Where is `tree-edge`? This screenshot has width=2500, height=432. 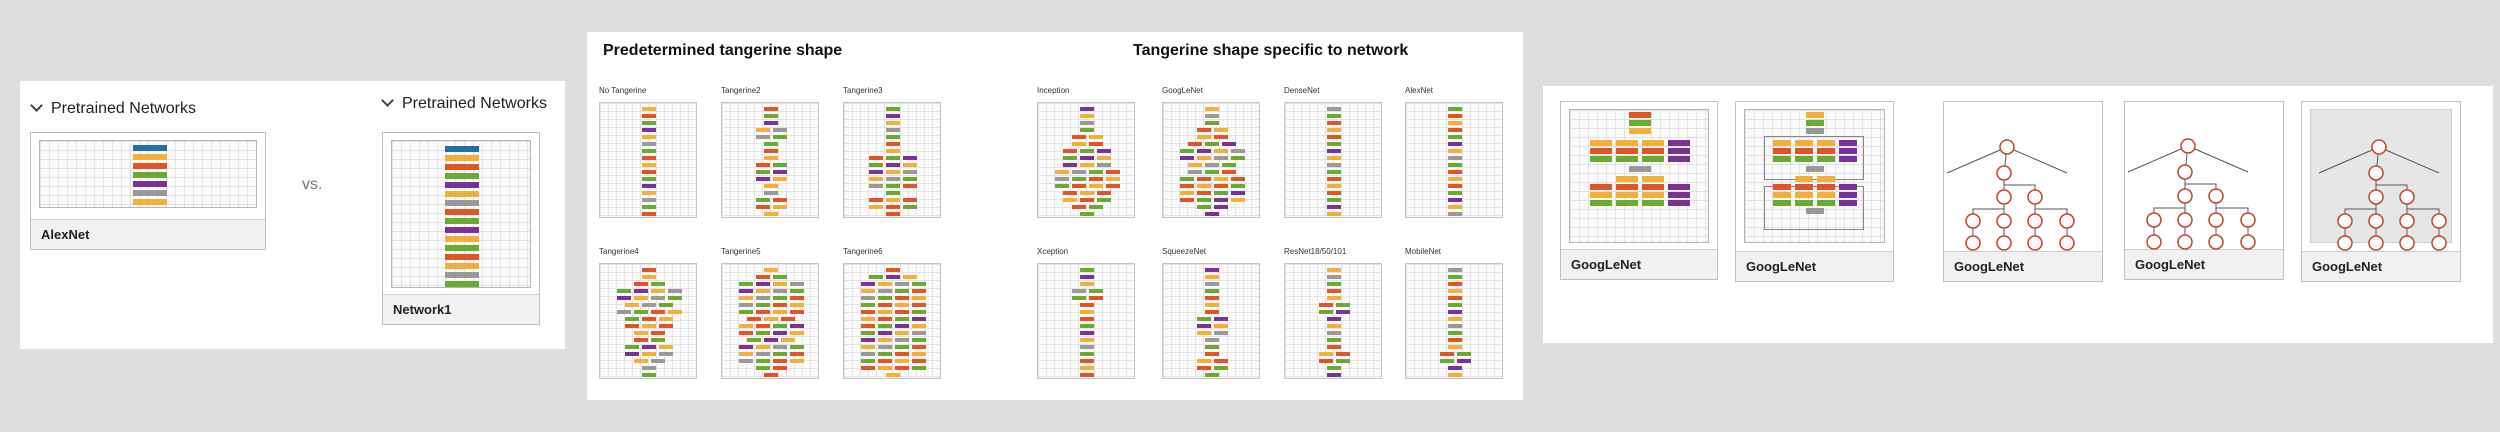
tree-edge is located at coordinates (1977, 160).